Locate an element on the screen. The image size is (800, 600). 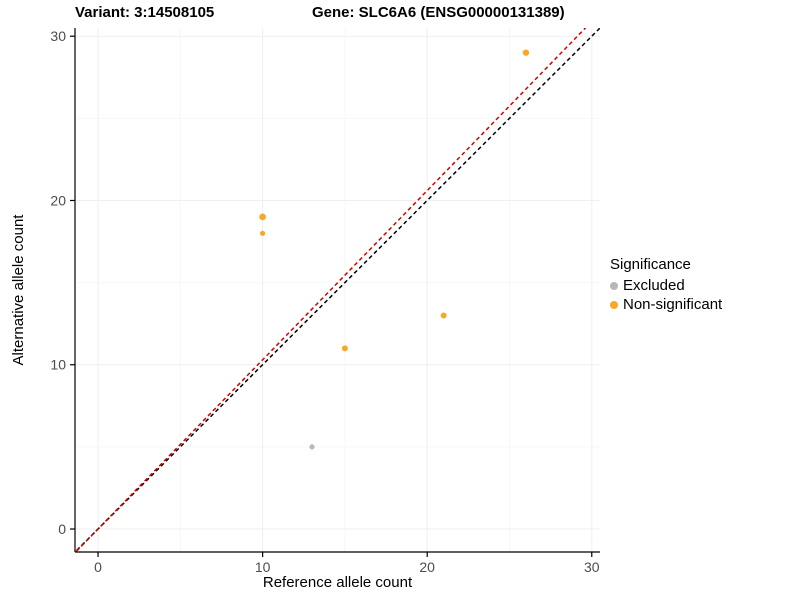
non-significant-dot-icon is located at coordinates (614, 304).